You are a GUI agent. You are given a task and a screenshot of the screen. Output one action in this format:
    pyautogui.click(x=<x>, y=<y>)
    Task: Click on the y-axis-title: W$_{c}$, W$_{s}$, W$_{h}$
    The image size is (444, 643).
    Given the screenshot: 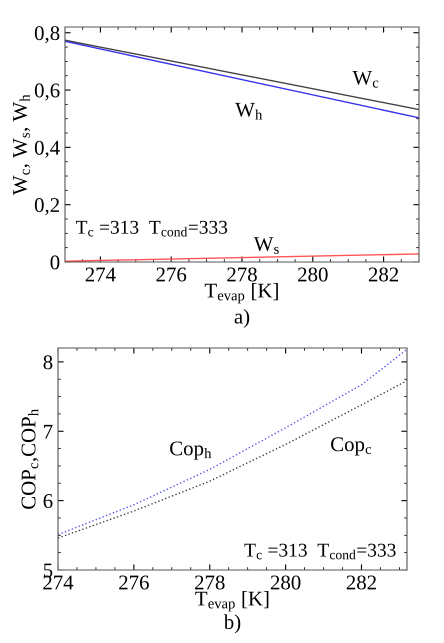 What is the action you would take?
    pyautogui.click(x=21, y=145)
    